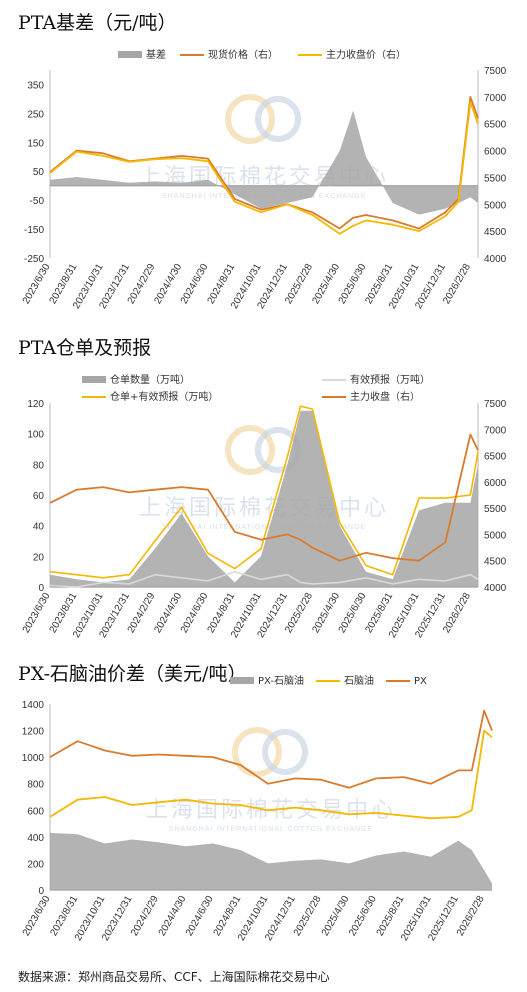 The width and height of the screenshot is (527, 992). I want to click on series-area-spread, so click(271, 861).